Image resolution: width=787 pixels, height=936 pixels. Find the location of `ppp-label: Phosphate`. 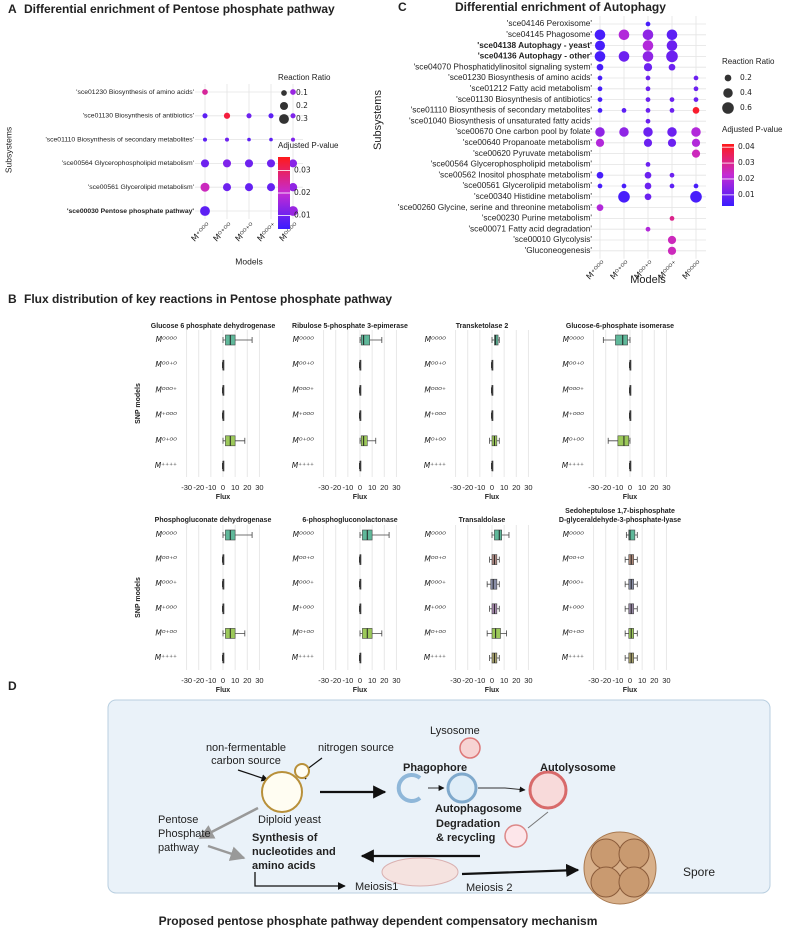

ppp-label: Phosphate is located at coordinates (184, 834).